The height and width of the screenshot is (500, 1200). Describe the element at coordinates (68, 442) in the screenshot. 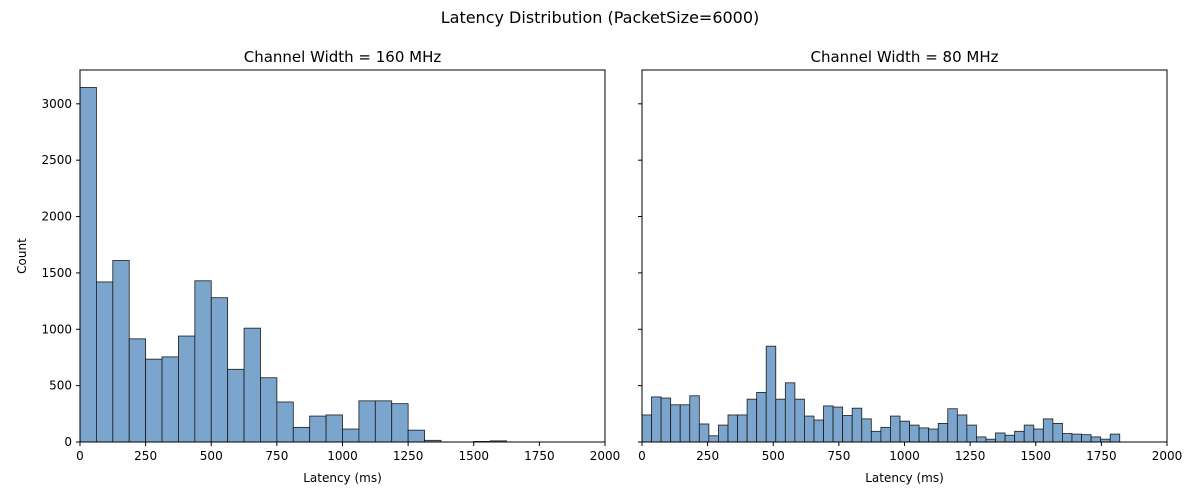

I see `y-tick-label: 0` at that location.